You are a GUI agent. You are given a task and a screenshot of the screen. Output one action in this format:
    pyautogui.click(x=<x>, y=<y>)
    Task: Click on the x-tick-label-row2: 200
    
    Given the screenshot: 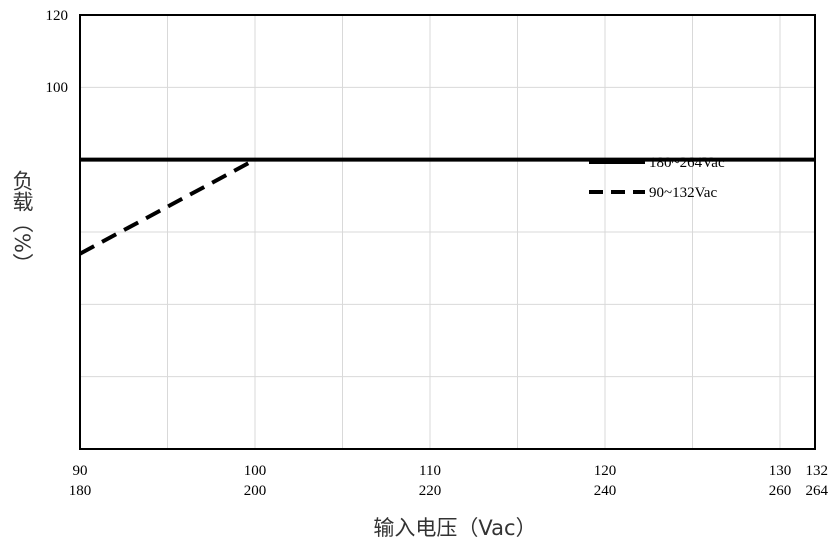 What is the action you would take?
    pyautogui.click(x=255, y=491)
    